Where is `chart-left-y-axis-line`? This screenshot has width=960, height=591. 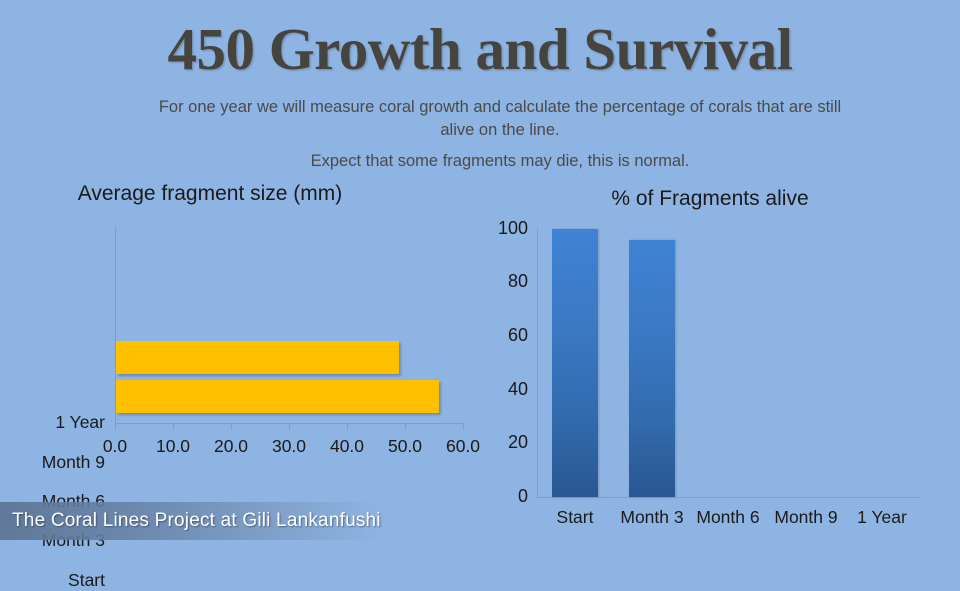
chart-left-y-axis-line is located at coordinates (115, 325).